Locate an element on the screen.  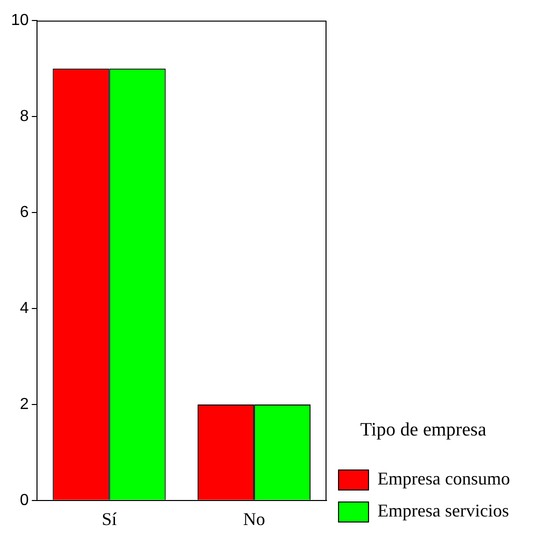
legend-title: Tipo de empresa is located at coordinates (423, 430).